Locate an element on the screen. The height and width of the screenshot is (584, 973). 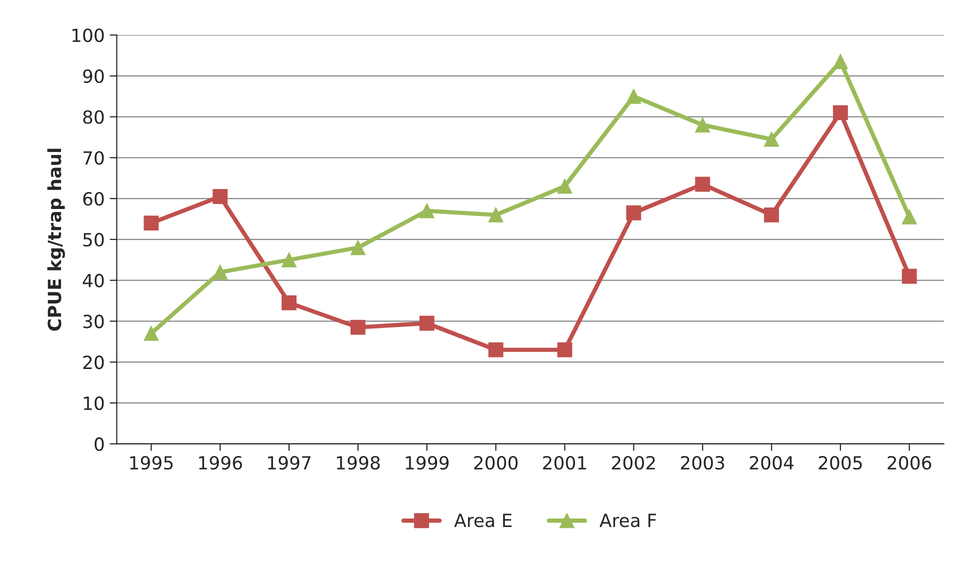
x-tick-label: 1995 is located at coordinates (151, 463).